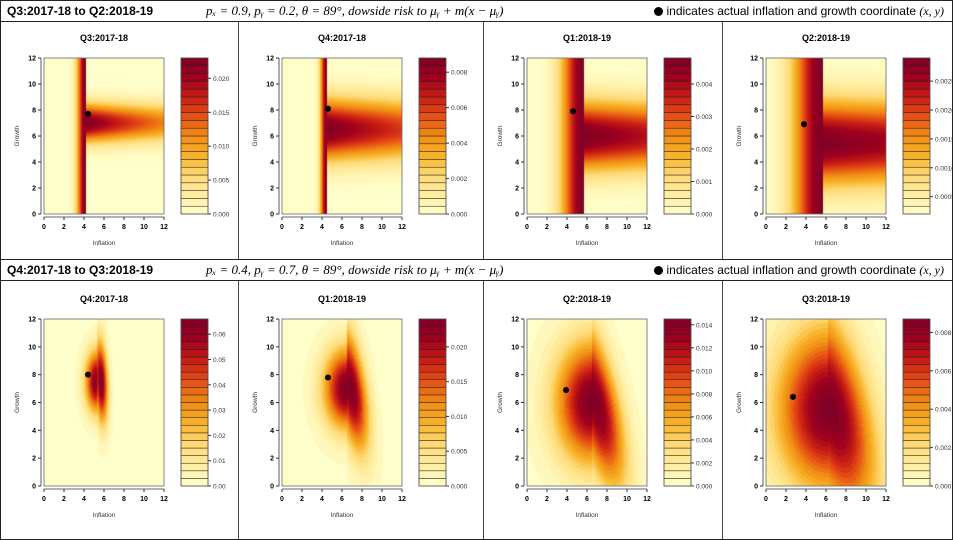 This screenshot has width=953, height=540. What do you see at coordinates (587, 38) in the screenshot?
I see `chart-title: Q1:2018-19` at bounding box center [587, 38].